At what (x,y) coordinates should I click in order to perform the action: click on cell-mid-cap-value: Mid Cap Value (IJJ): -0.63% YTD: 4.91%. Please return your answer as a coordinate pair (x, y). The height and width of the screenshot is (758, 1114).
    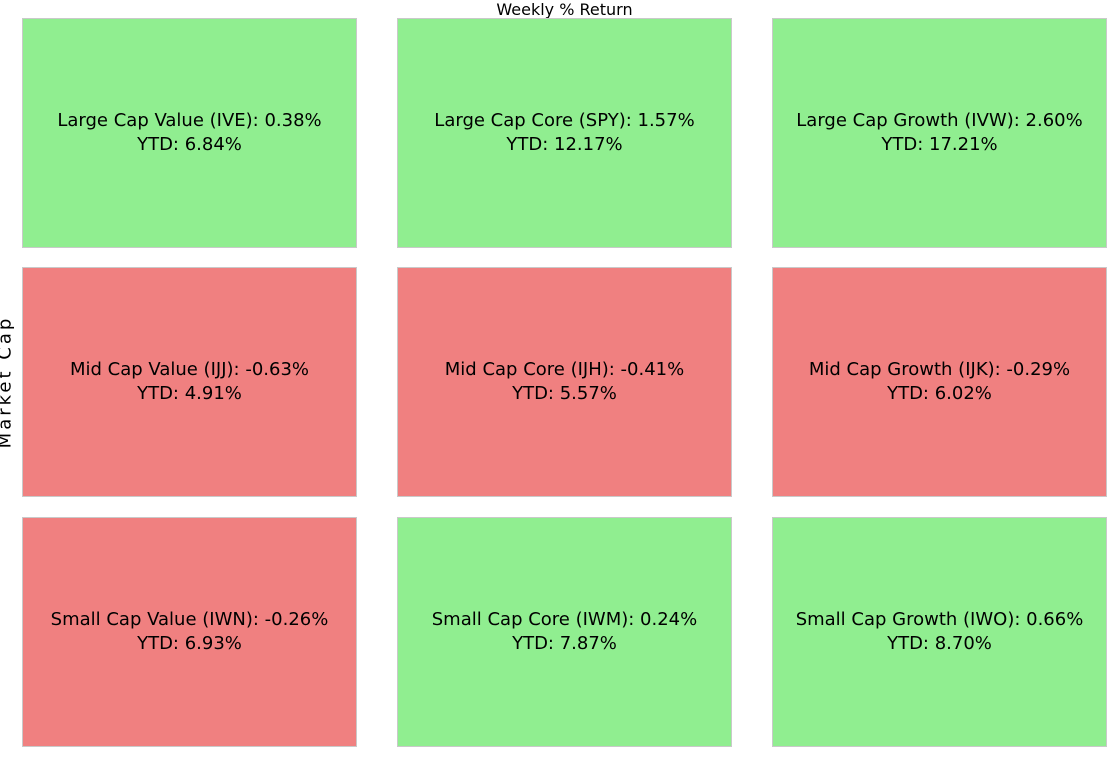
    Looking at the image, I should click on (189, 382).